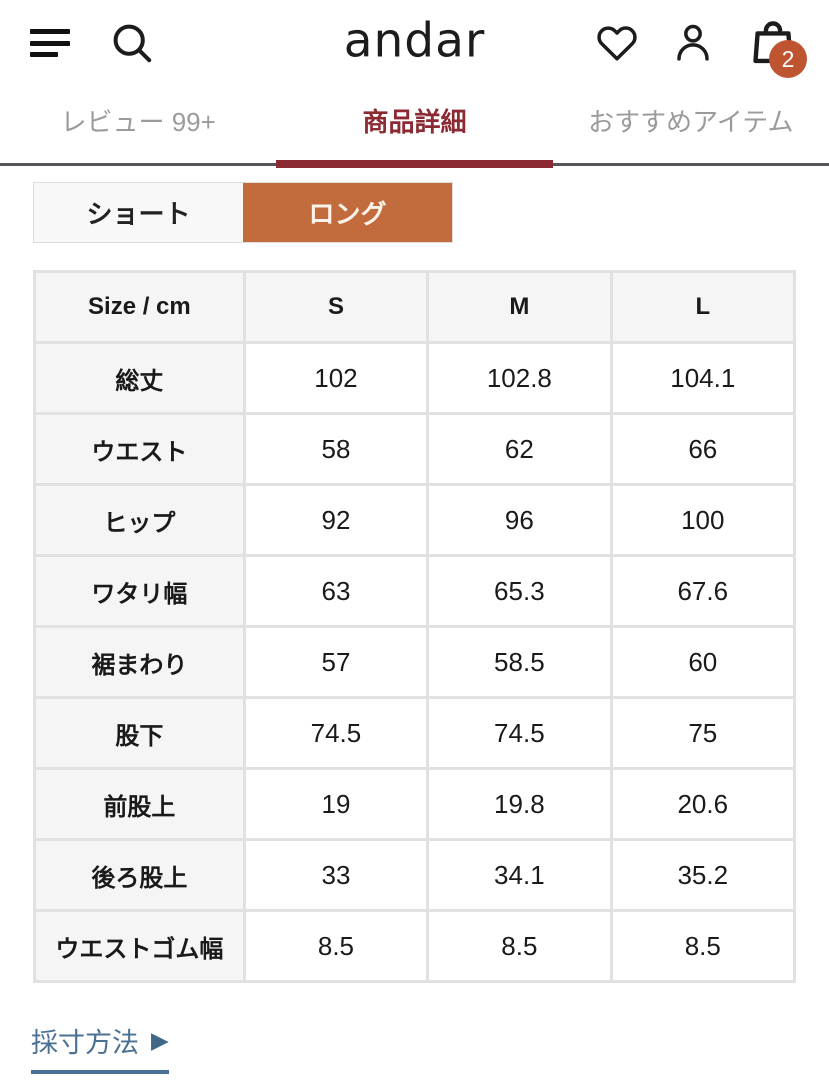 Image resolution: width=829 pixels, height=1080 pixels. Describe the element at coordinates (703, 307) in the screenshot. I see `col-header-l: L` at that location.